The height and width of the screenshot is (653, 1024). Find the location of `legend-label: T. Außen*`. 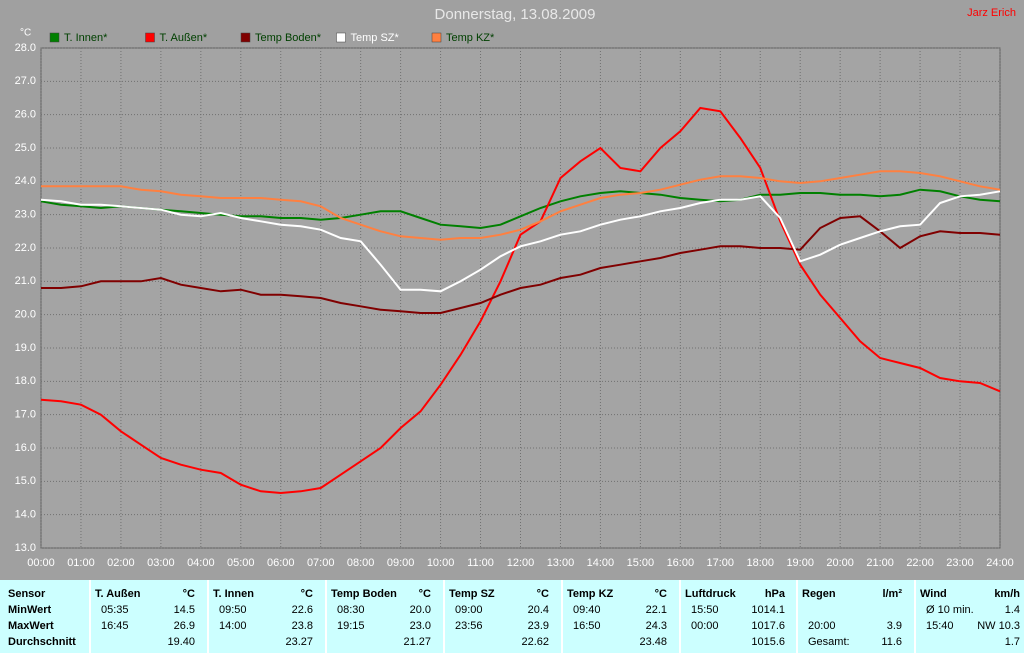

legend-label: T. Außen* is located at coordinates (184, 38).